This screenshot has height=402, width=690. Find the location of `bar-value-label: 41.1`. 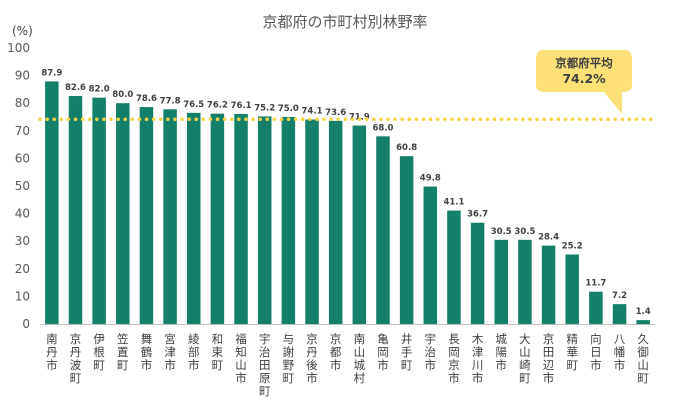

bar-value-label: 41.1 is located at coordinates (453, 203).